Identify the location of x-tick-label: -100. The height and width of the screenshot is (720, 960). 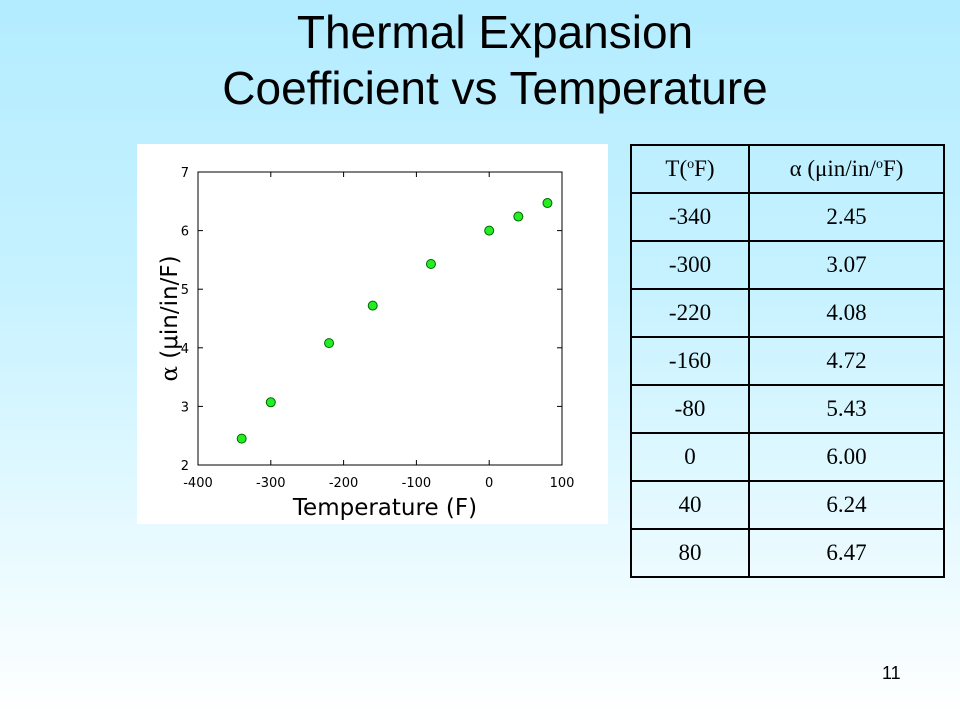
(417, 483).